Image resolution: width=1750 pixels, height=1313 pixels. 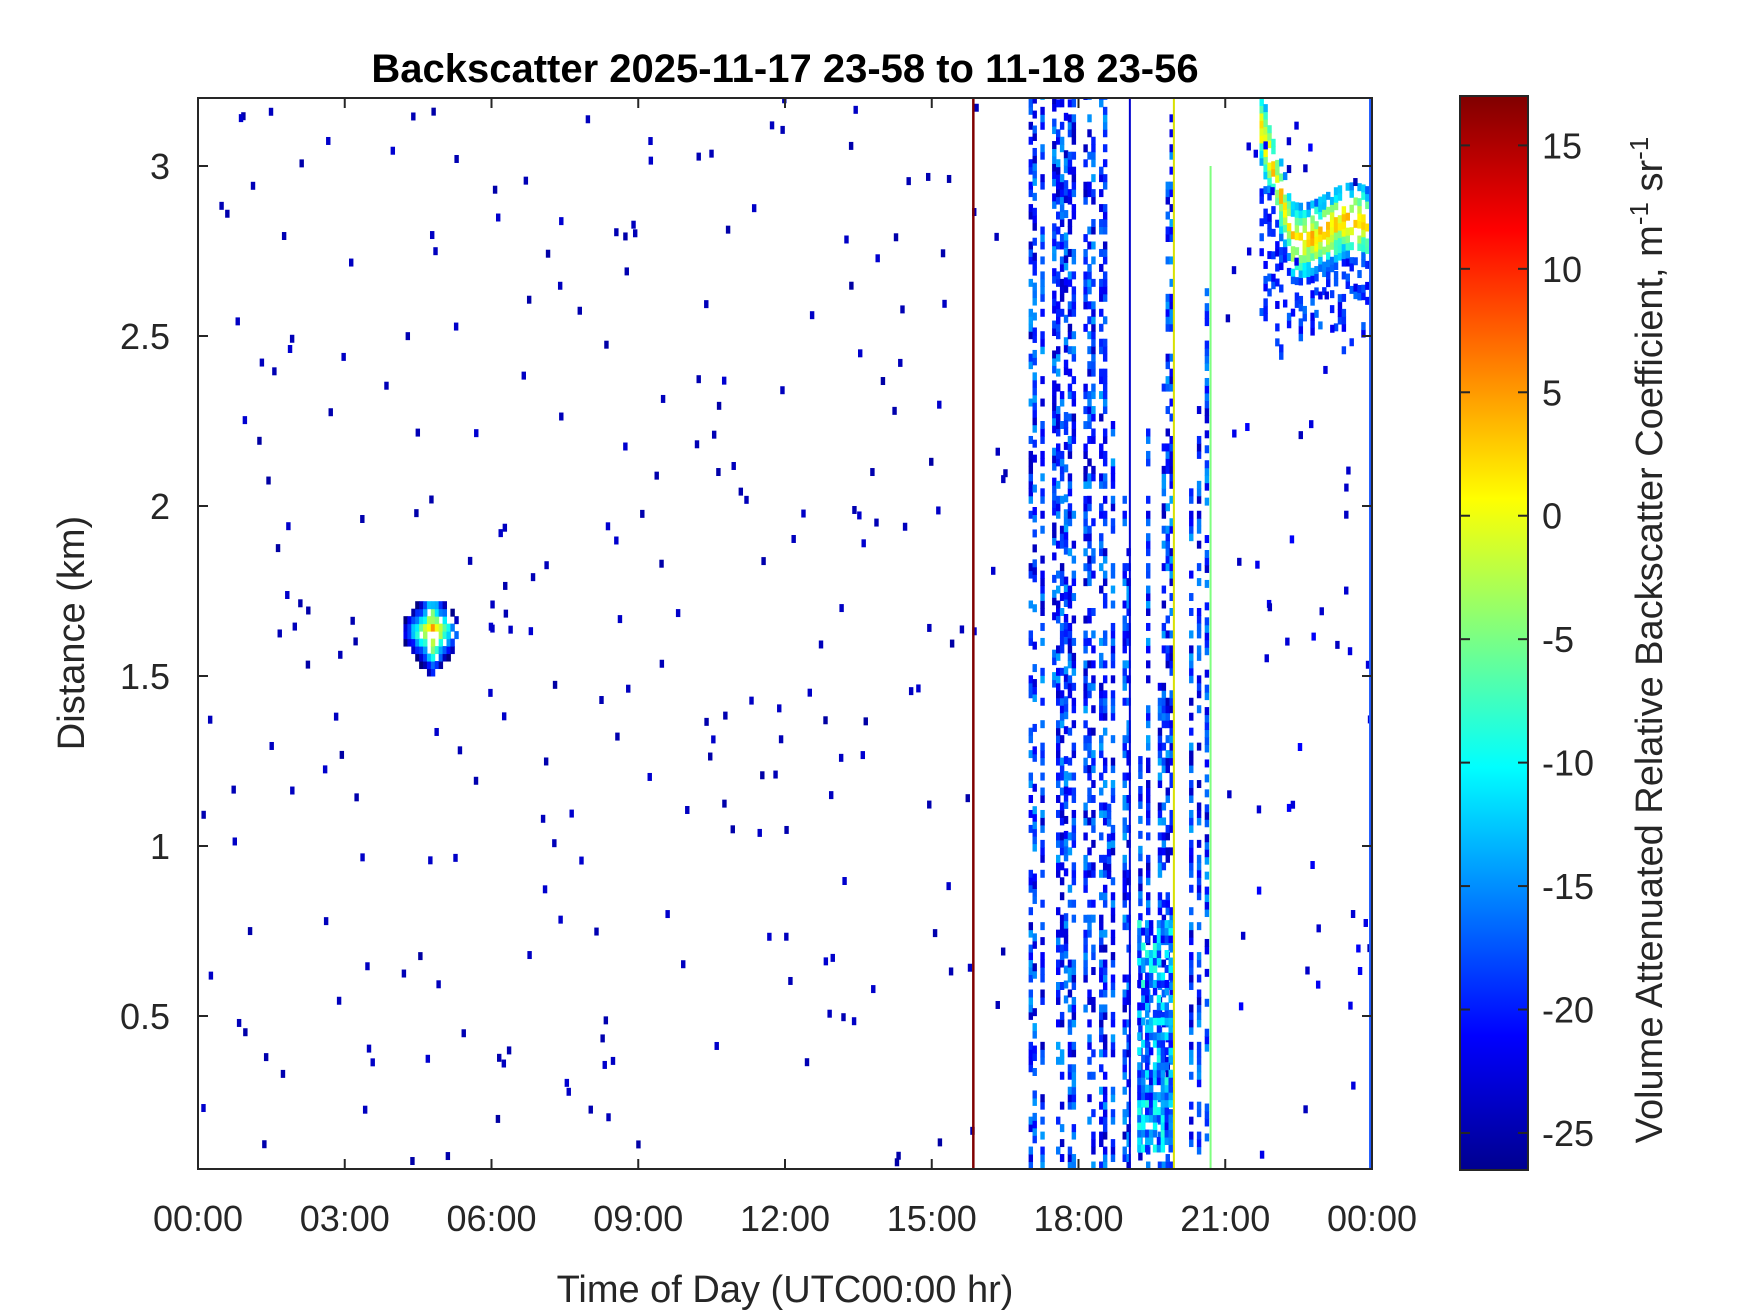 I want to click on y-tick-label: 1, so click(x=160, y=846).